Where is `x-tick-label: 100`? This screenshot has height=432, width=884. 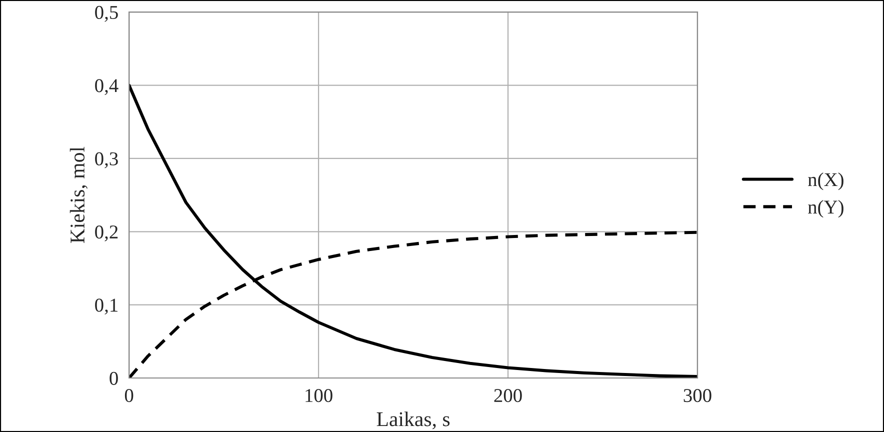
x-tick-label: 100 is located at coordinates (319, 395).